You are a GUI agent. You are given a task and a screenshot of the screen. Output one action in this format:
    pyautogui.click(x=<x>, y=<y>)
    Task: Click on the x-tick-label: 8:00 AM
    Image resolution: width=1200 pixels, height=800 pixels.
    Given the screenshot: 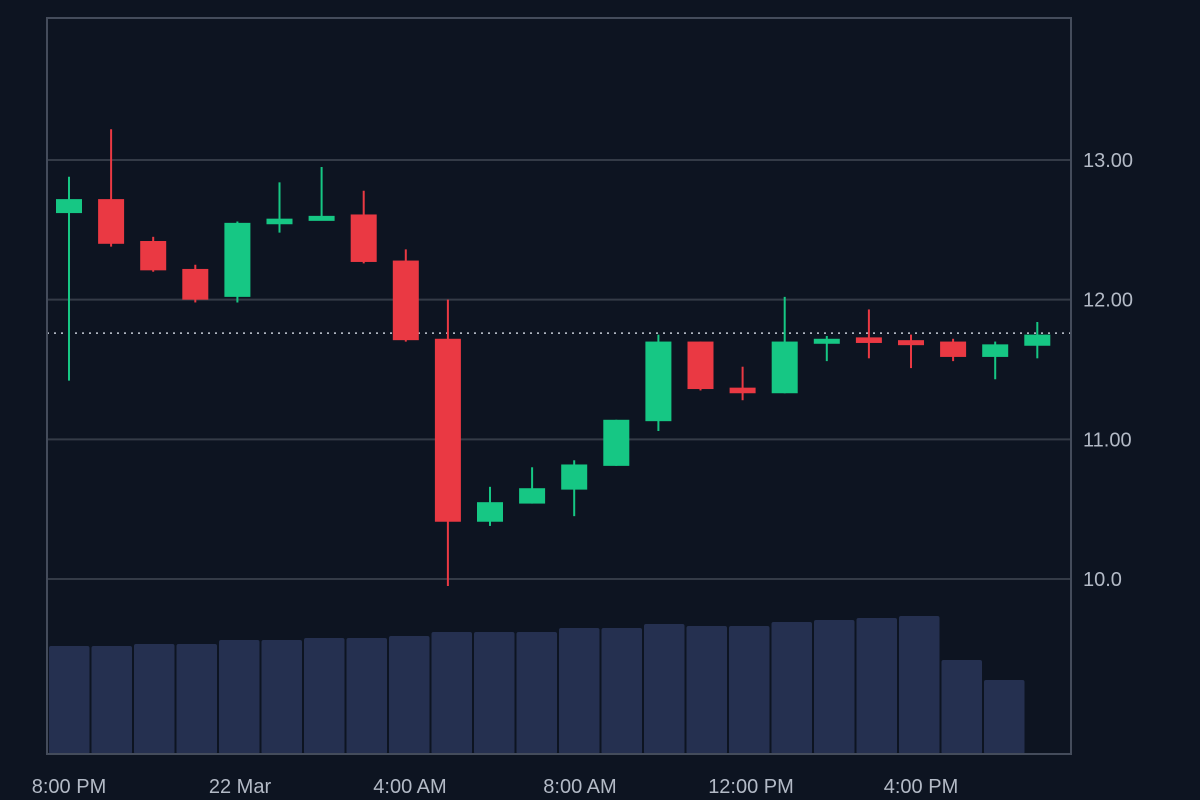 What is the action you would take?
    pyautogui.click(x=579, y=787)
    